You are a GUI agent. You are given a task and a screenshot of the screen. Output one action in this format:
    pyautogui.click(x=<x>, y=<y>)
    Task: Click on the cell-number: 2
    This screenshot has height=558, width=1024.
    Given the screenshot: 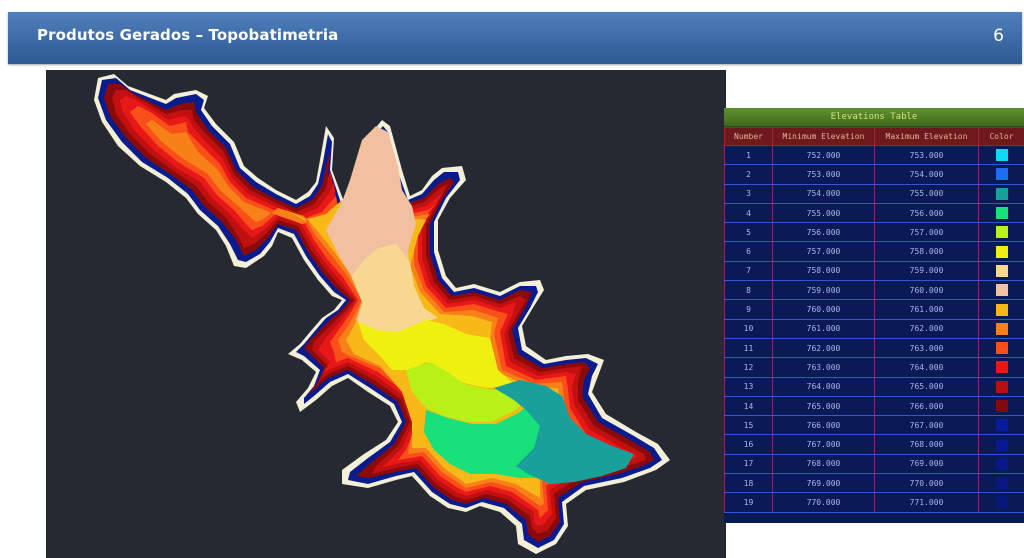 What is the action you would take?
    pyautogui.click(x=748, y=174)
    